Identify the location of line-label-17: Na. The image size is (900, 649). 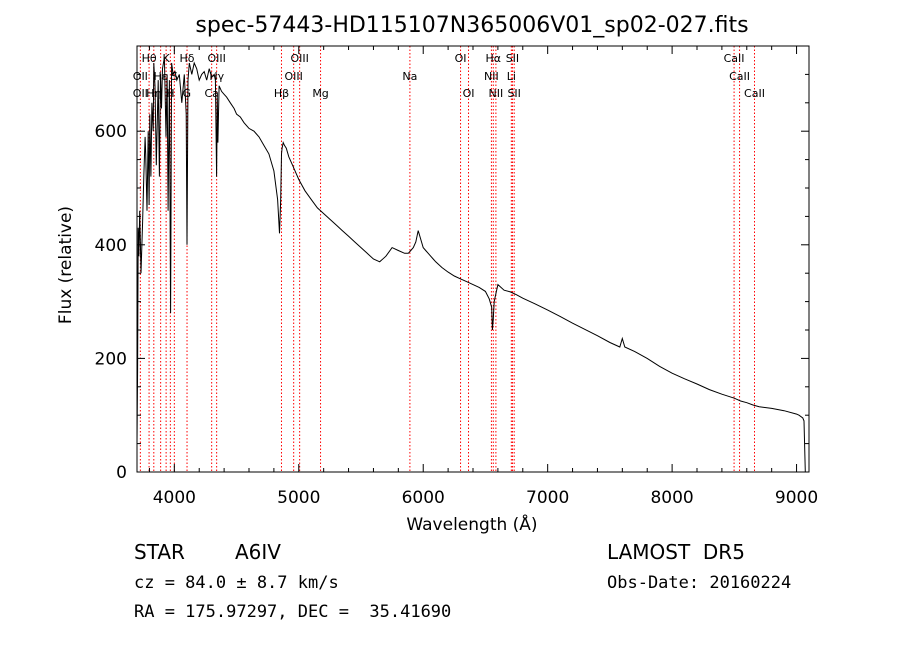
(409, 76).